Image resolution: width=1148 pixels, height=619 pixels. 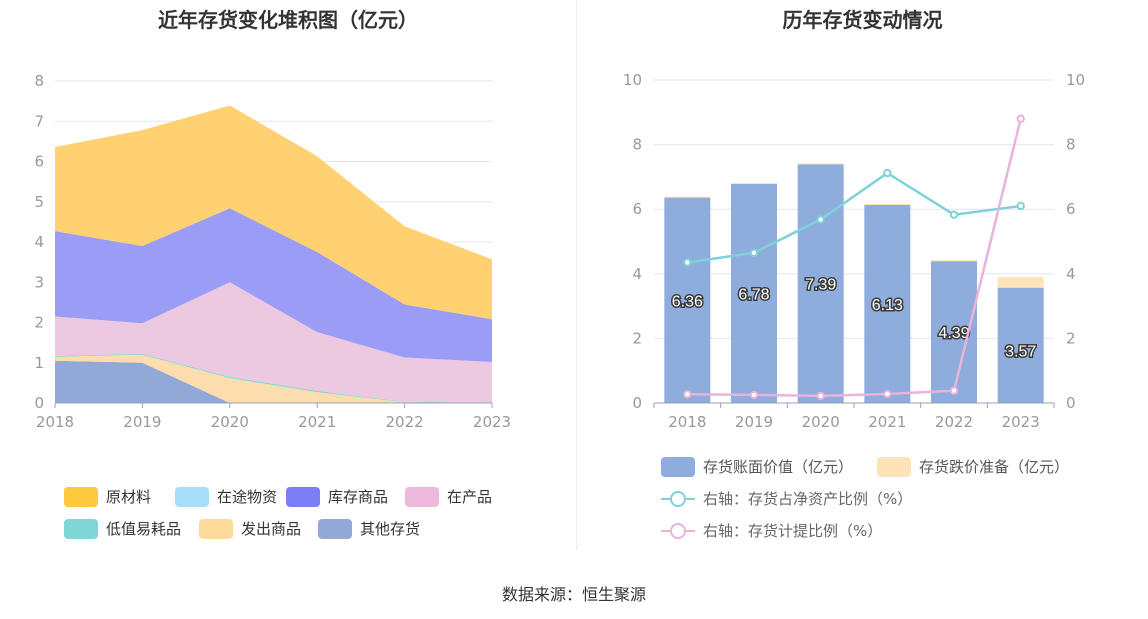 What do you see at coordinates (1075, 80) in the screenshot?
I see `y2-tick-label: 10` at bounding box center [1075, 80].